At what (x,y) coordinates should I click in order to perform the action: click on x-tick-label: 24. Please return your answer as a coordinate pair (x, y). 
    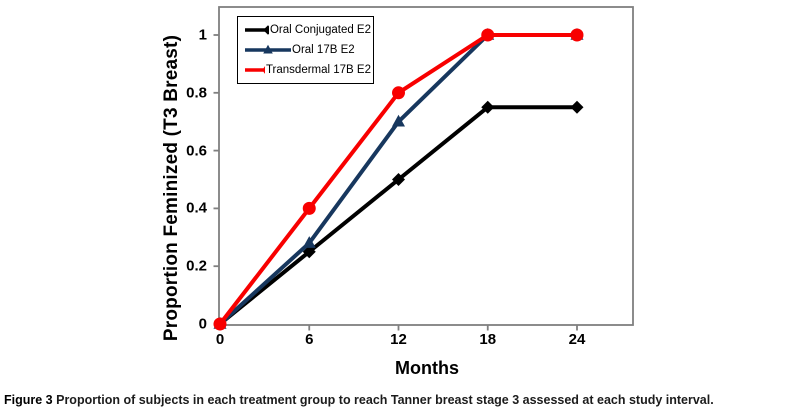
    Looking at the image, I should click on (577, 339).